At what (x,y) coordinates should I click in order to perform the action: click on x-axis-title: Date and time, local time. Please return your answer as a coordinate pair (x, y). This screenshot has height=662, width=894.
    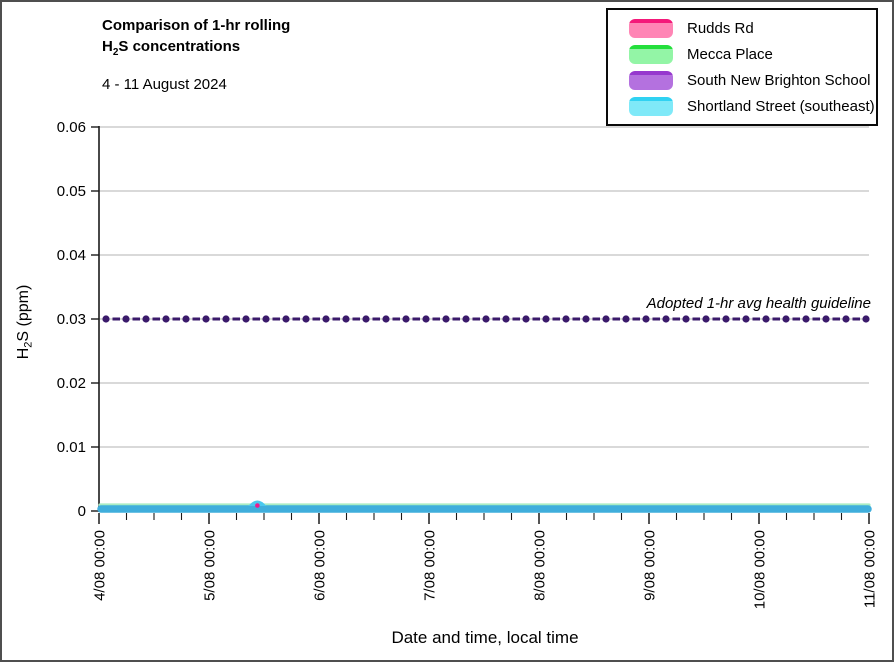
    Looking at the image, I should click on (485, 637).